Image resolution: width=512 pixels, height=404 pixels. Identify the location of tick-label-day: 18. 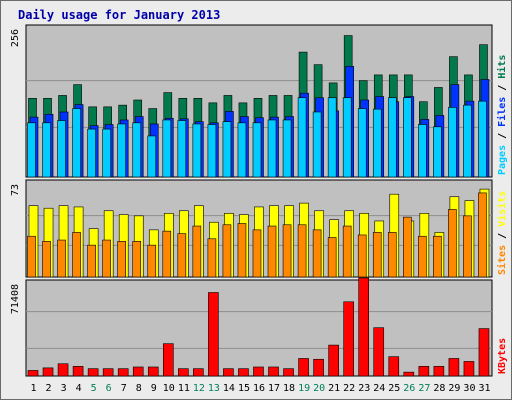
(289, 388).